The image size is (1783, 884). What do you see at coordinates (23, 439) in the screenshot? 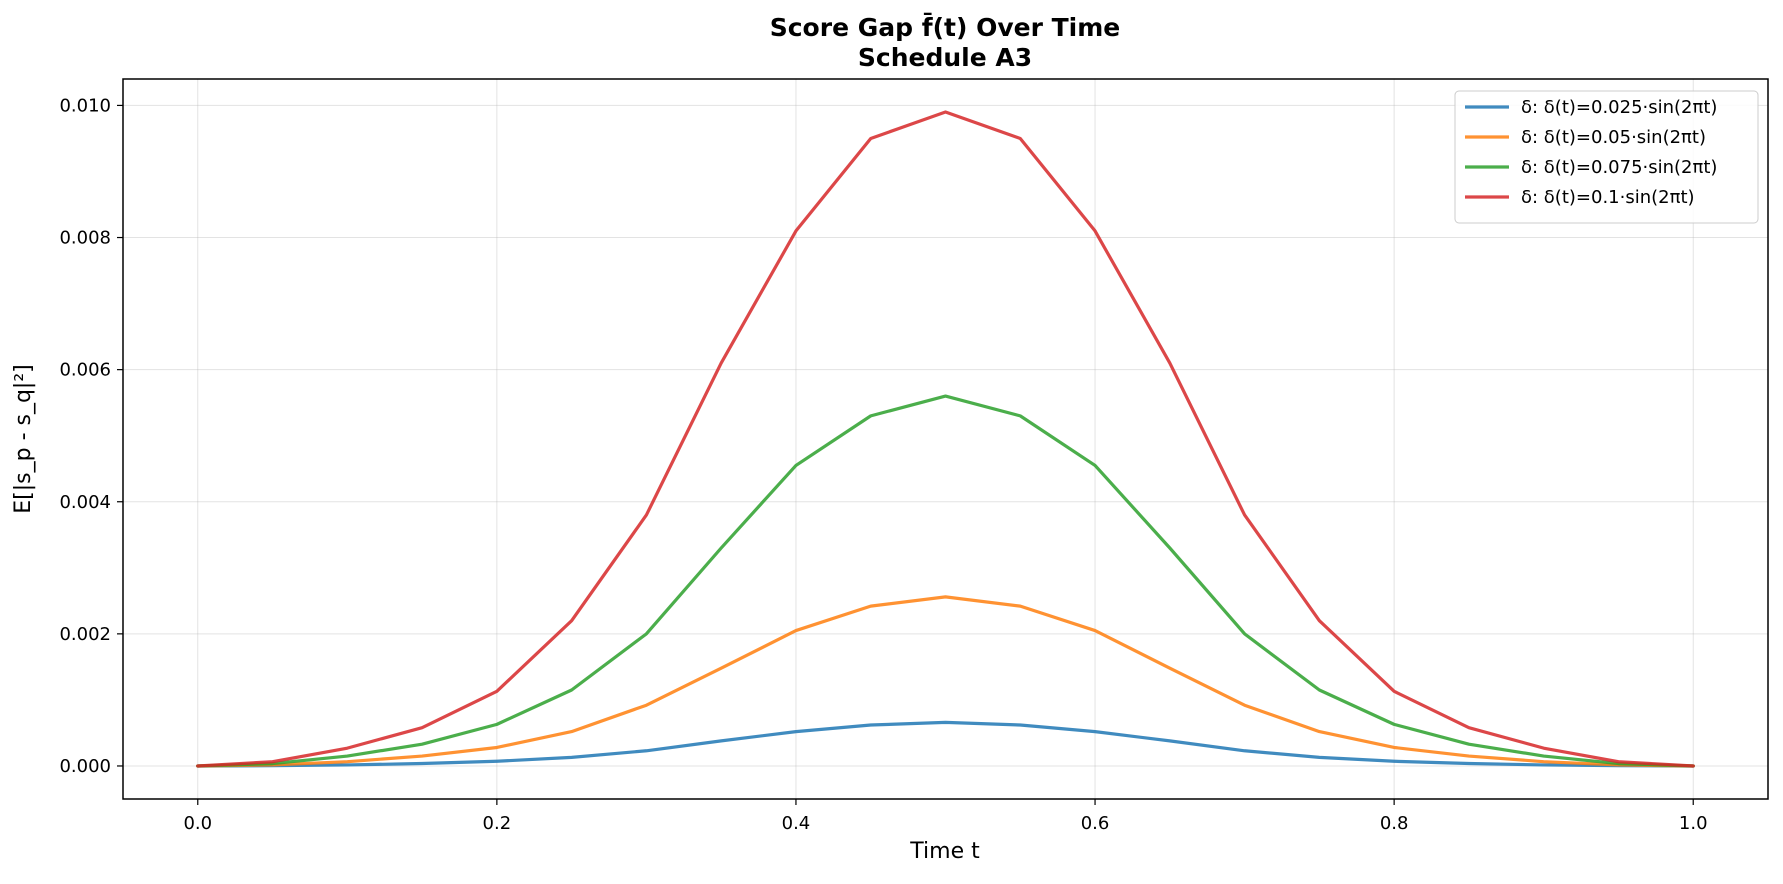
I see `y-axis-label: E[|s_p - s_q|²]` at bounding box center [23, 439].